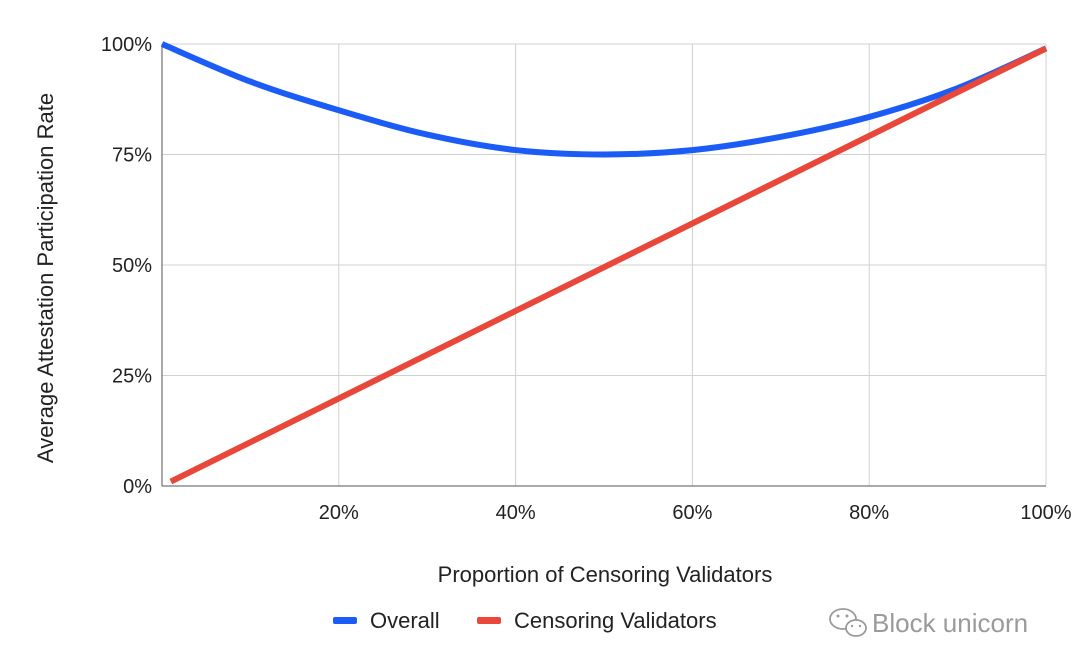  Describe the element at coordinates (132, 377) in the screenshot. I see `y-tick-label: 25%` at that location.